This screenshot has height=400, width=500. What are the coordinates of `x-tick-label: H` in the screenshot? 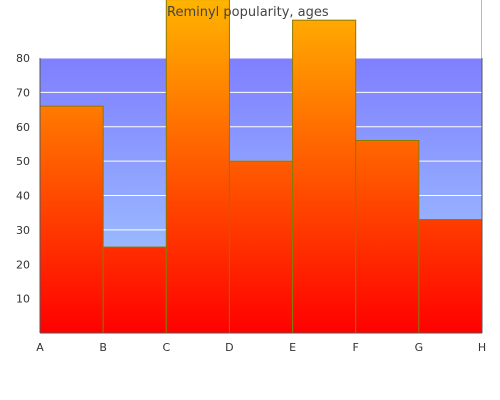 It's located at (482, 347).